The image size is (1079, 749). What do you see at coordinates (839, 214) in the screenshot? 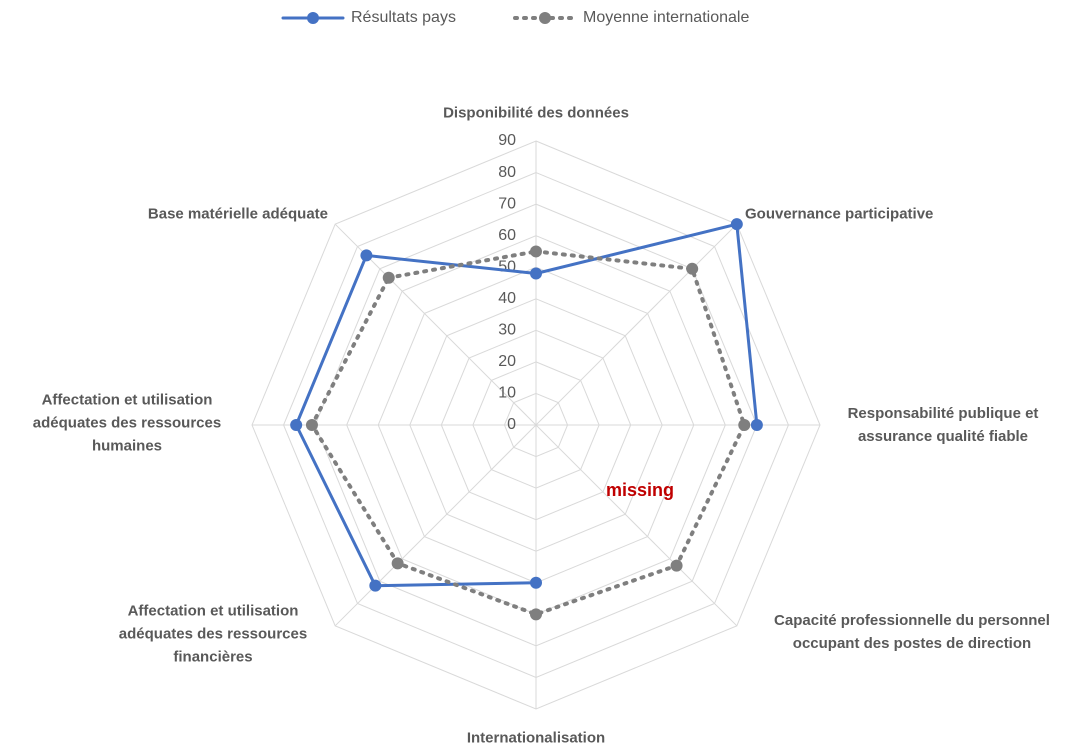
I see `category-label: Gouvernance participative` at bounding box center [839, 214].